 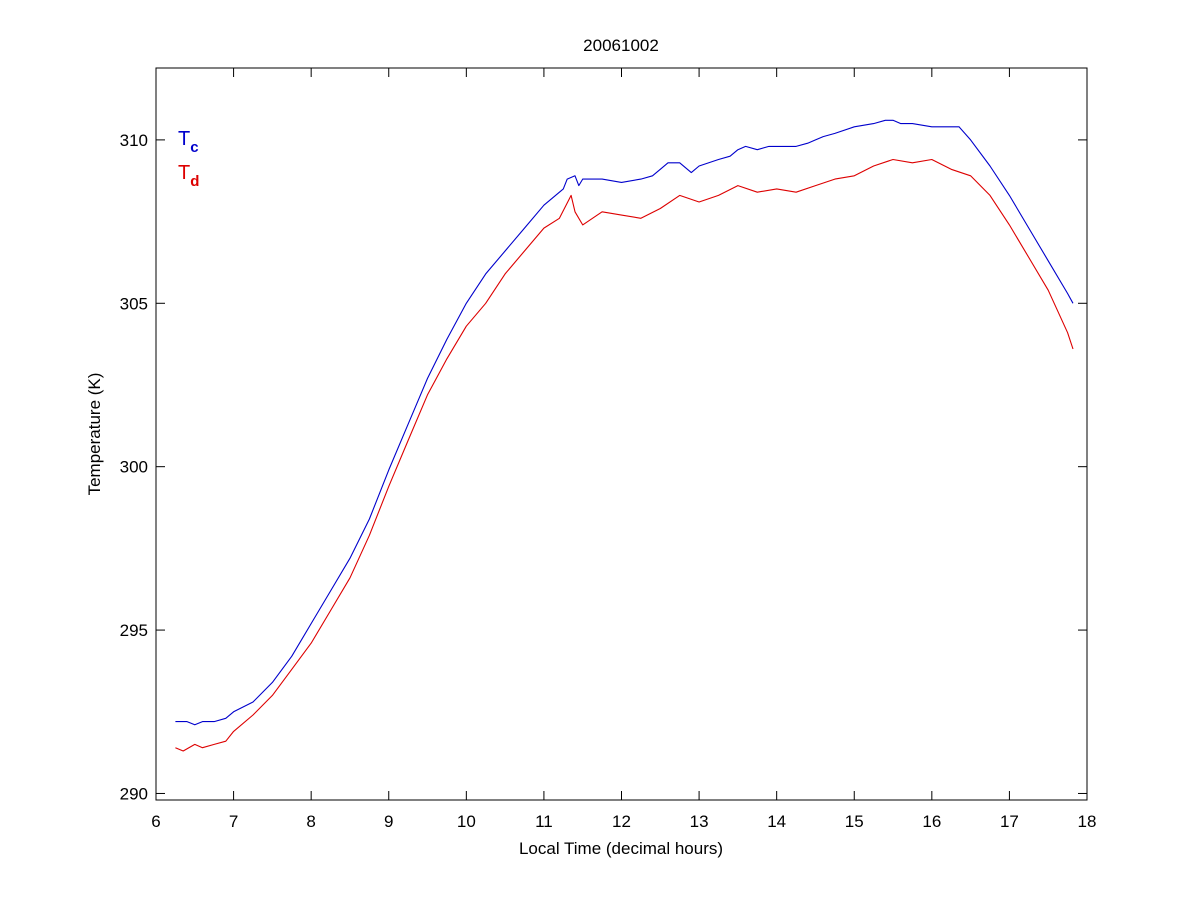 What do you see at coordinates (233, 821) in the screenshot?
I see `x-tick-label: 7` at bounding box center [233, 821].